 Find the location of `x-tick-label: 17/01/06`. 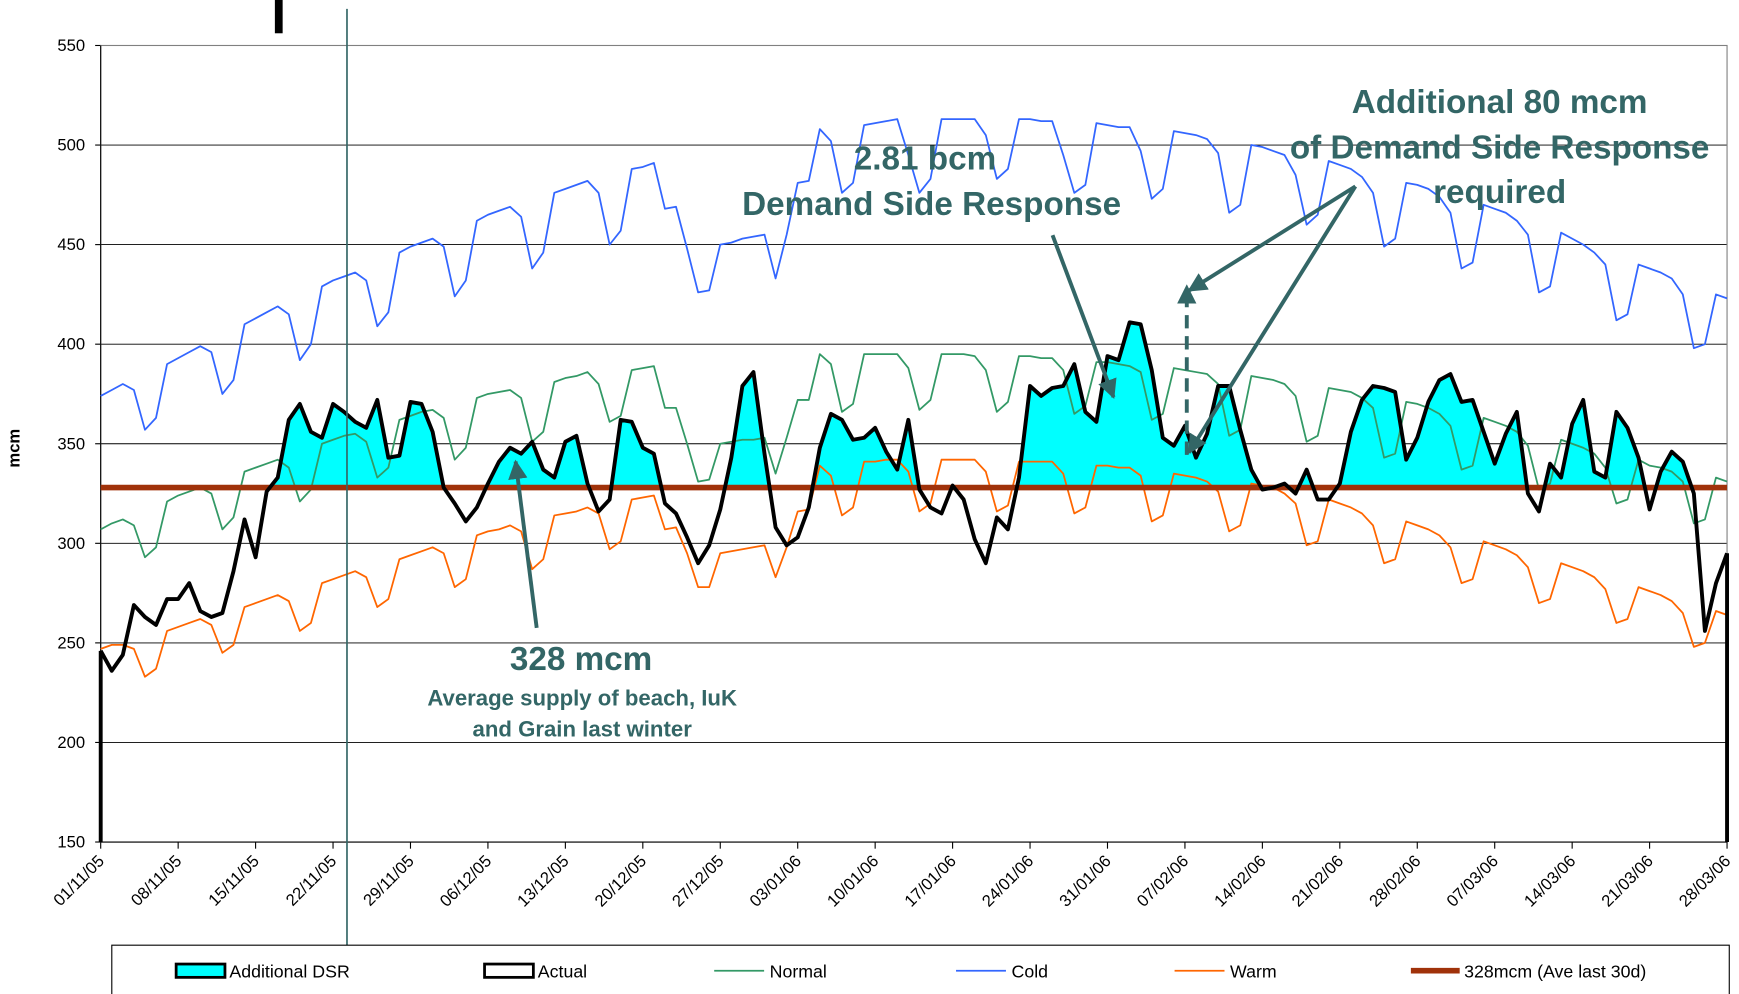

x-tick-label: 17/01/06 is located at coordinates (930, 880).